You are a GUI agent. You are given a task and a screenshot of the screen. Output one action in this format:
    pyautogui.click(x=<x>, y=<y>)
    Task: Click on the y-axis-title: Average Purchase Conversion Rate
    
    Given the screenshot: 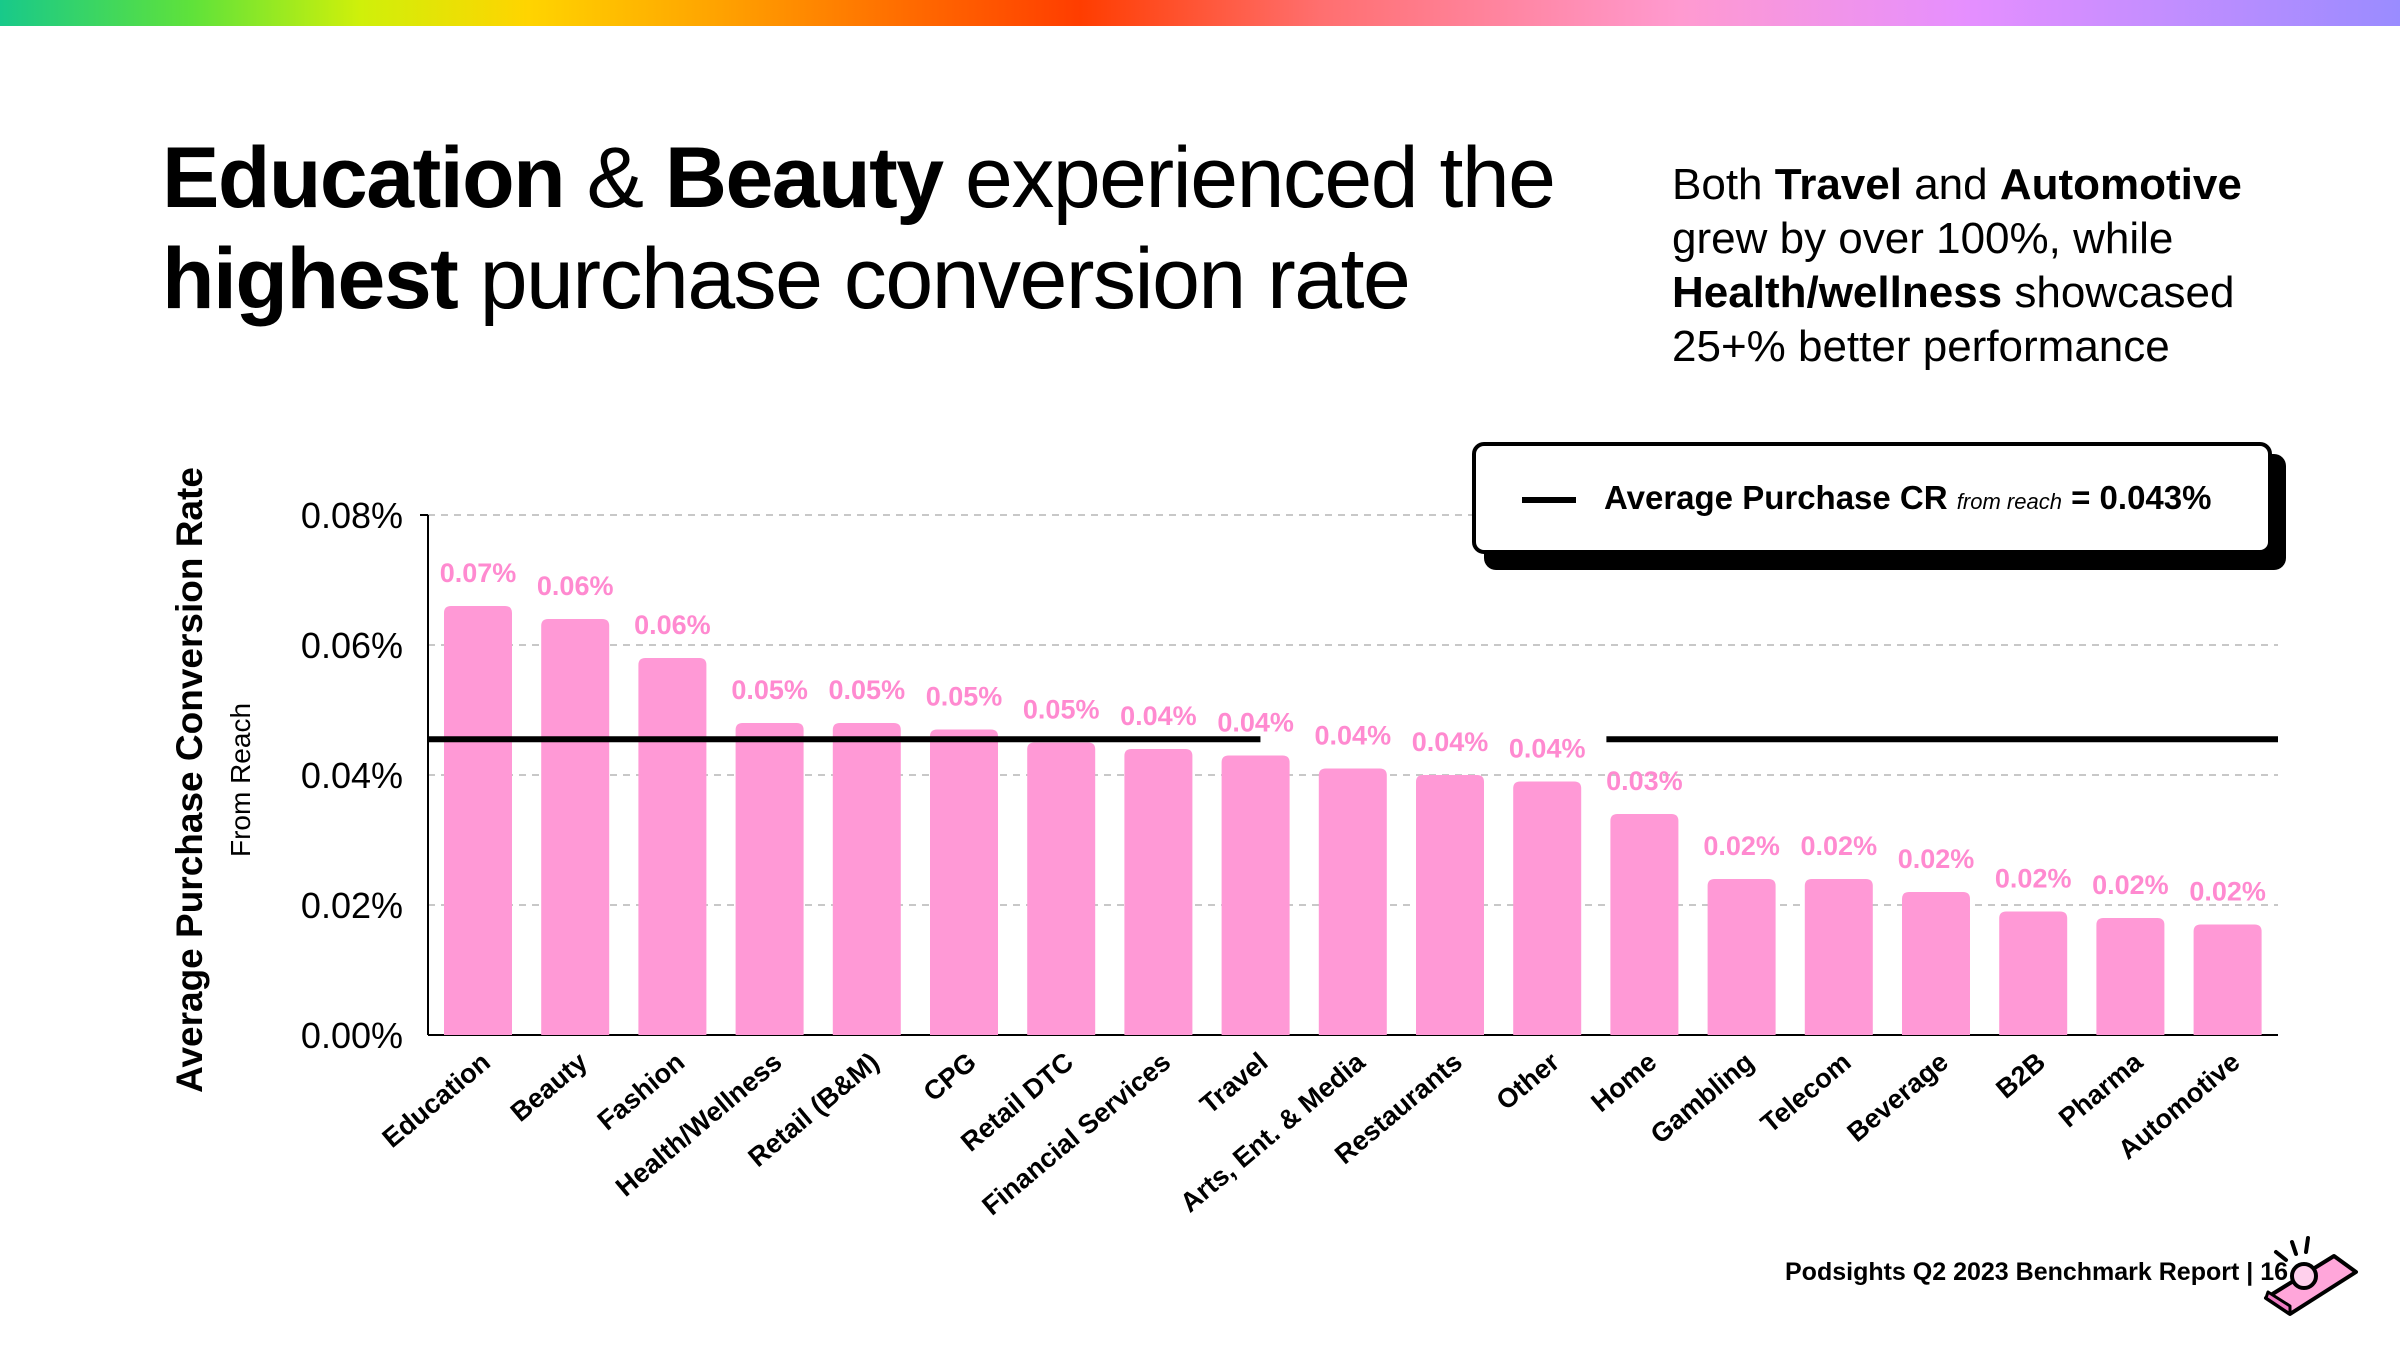 What is the action you would take?
    pyautogui.click(x=189, y=780)
    